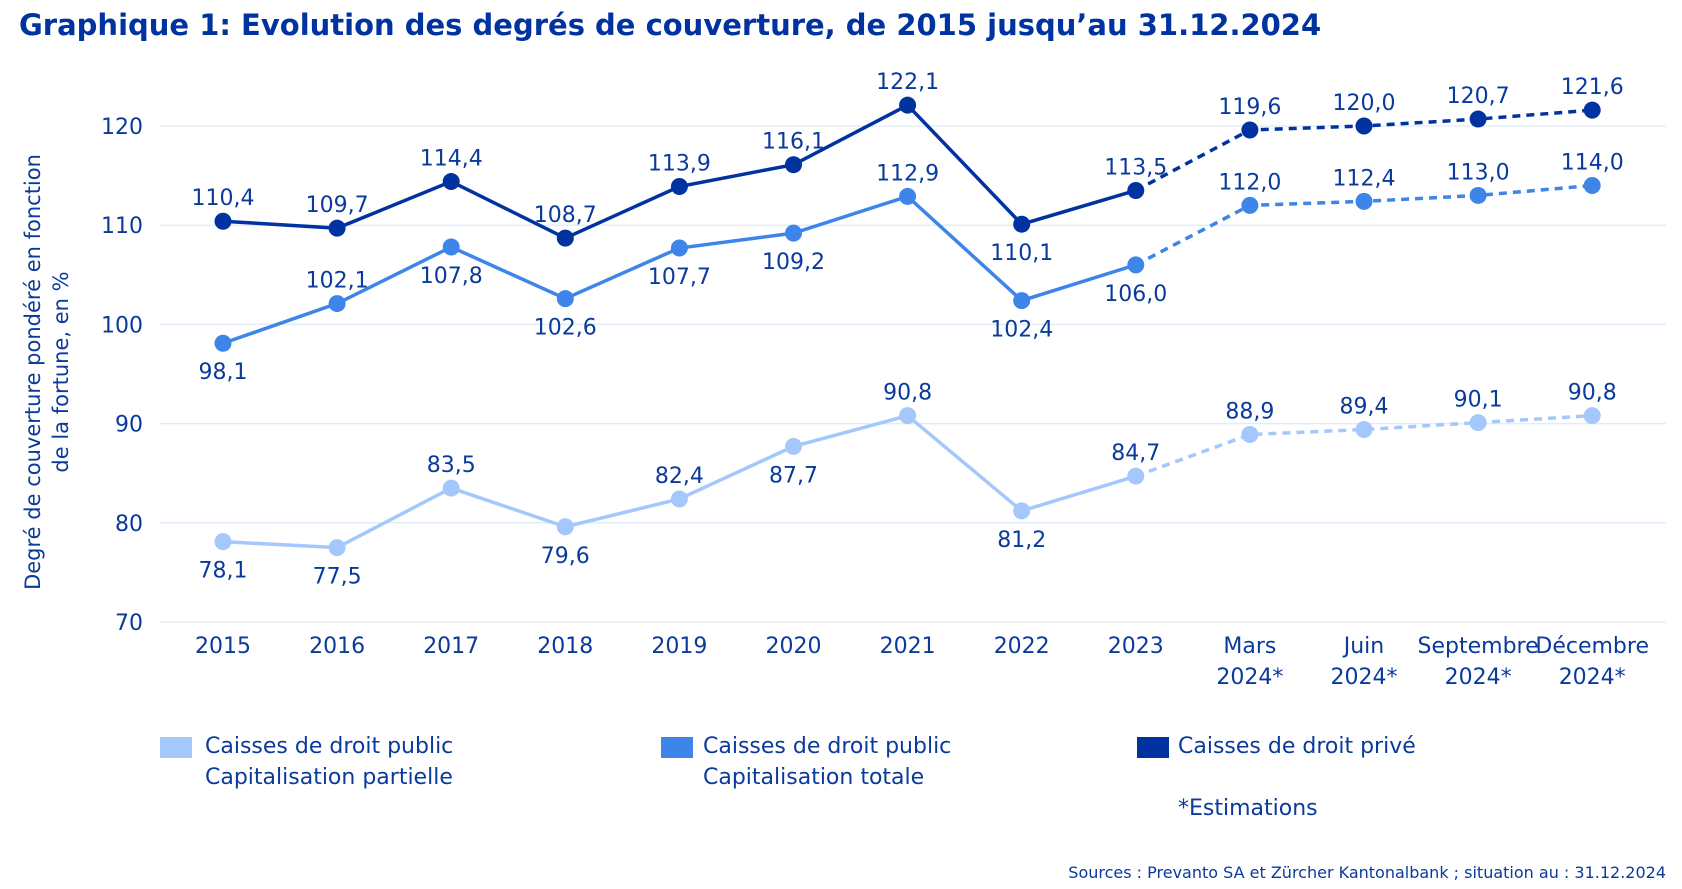 Image resolution: width=1682 pixels, height=889 pixels. Describe the element at coordinates (1363, 646) in the screenshot. I see `x-tick-label: Juin` at that location.